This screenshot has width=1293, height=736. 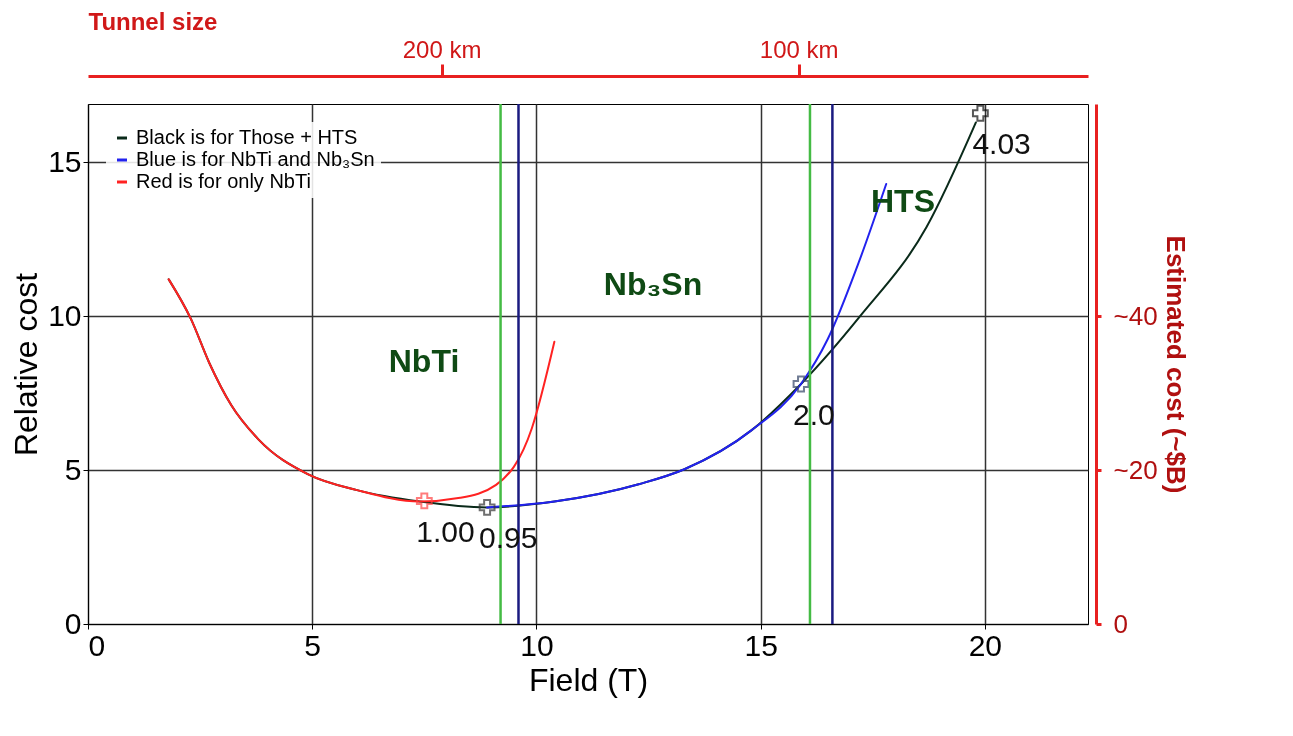 I want to click on legend-label: Black is for Those + HTS, so click(x=247, y=137).